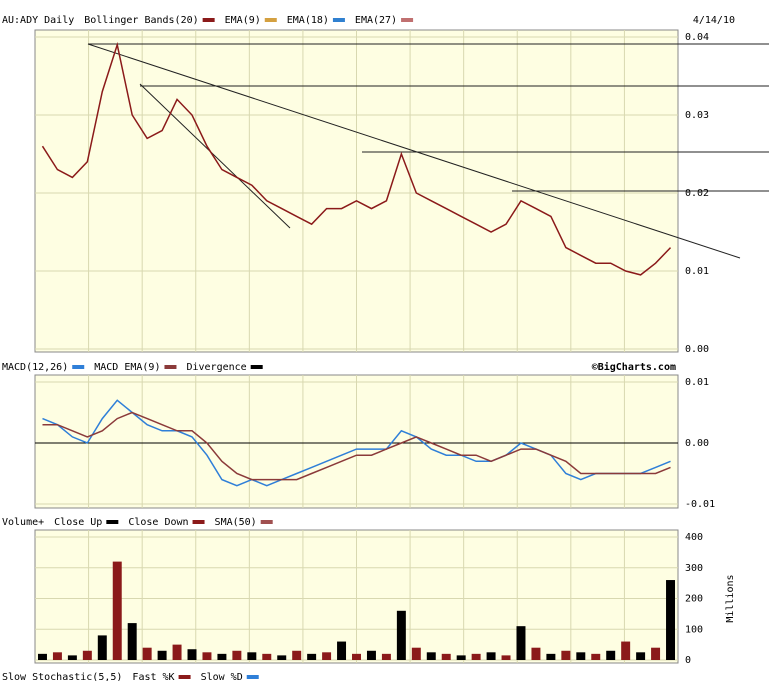 The height and width of the screenshot is (681, 769). What do you see at coordinates (694, 629) in the screenshot?
I see `y-tick-label: 100` at bounding box center [694, 629].